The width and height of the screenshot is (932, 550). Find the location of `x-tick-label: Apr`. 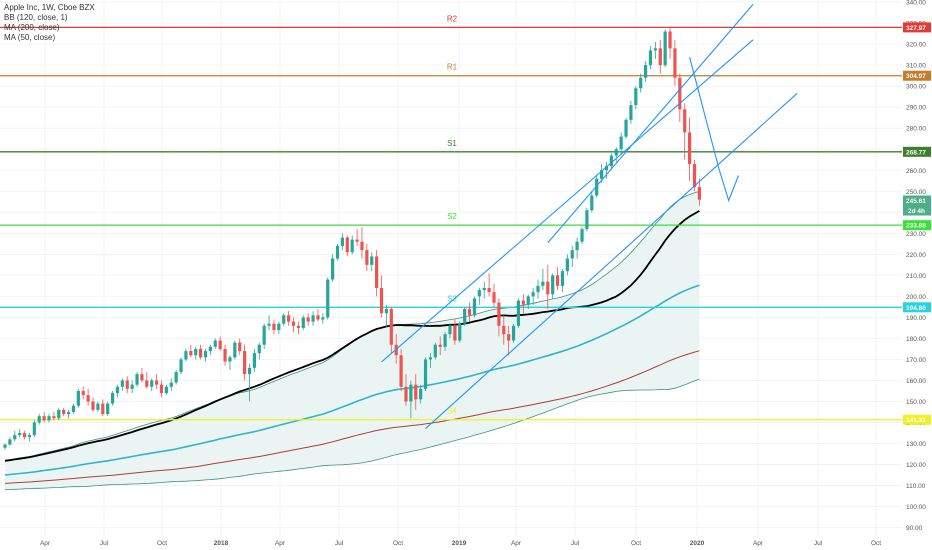

x-tick-label: Apr is located at coordinates (280, 543).